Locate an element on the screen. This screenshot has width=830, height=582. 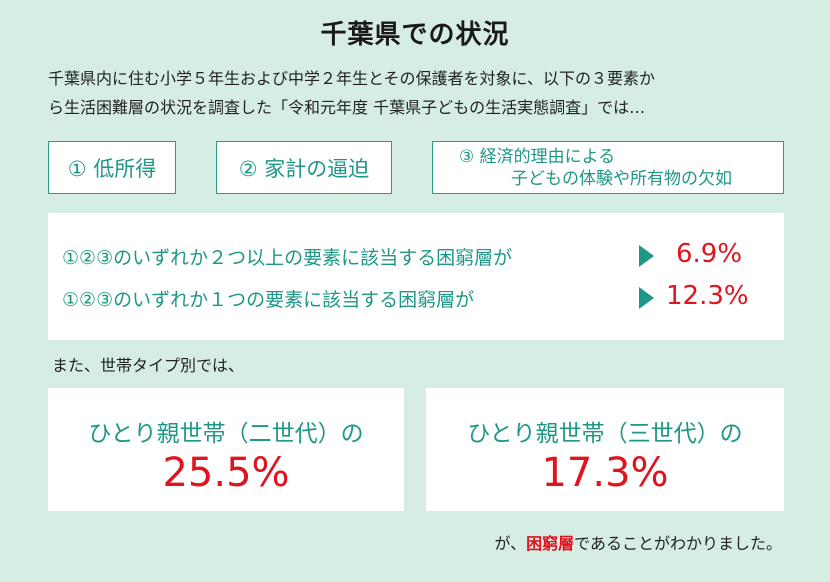
factor-label-line-1: ③ 経済的理由による is located at coordinates (537, 156).